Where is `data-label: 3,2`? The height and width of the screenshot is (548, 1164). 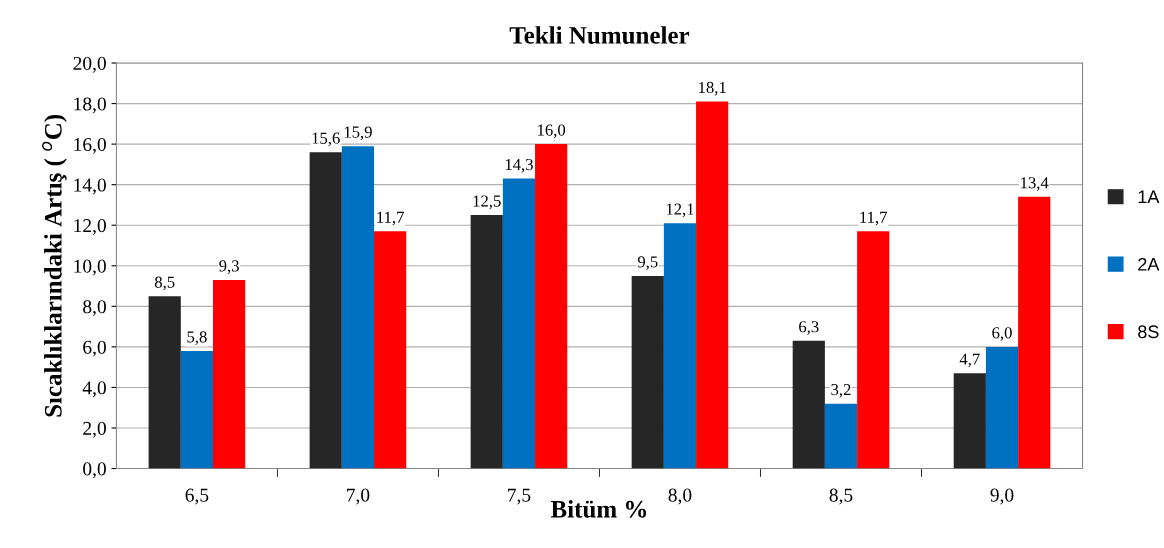
data-label: 3,2 is located at coordinates (841, 391).